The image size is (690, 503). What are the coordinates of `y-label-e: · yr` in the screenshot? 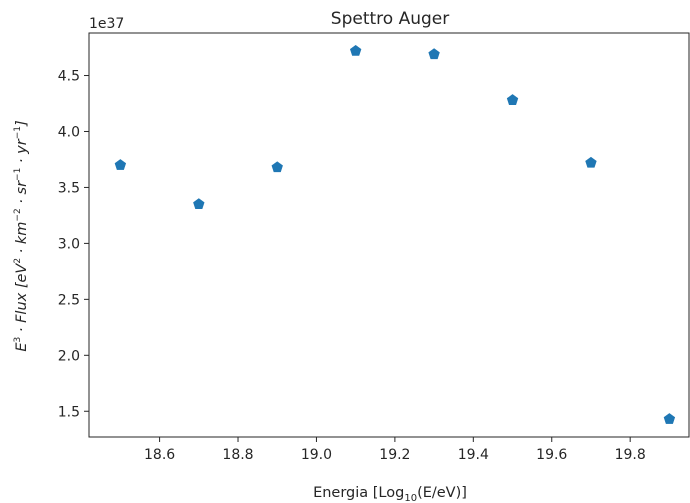 It's located at (22, 152).